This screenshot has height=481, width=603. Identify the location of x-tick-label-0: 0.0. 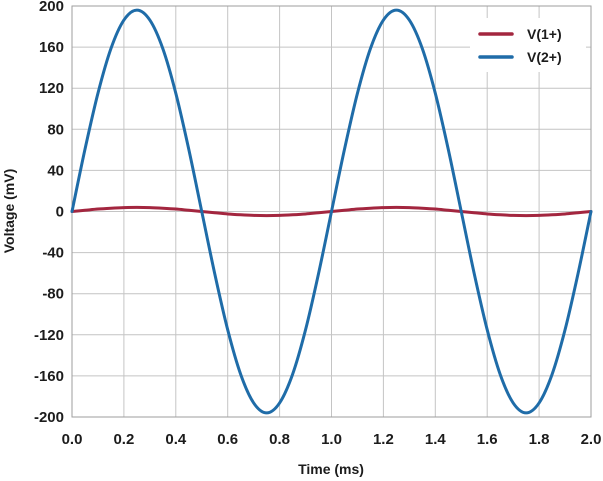
(72, 439).